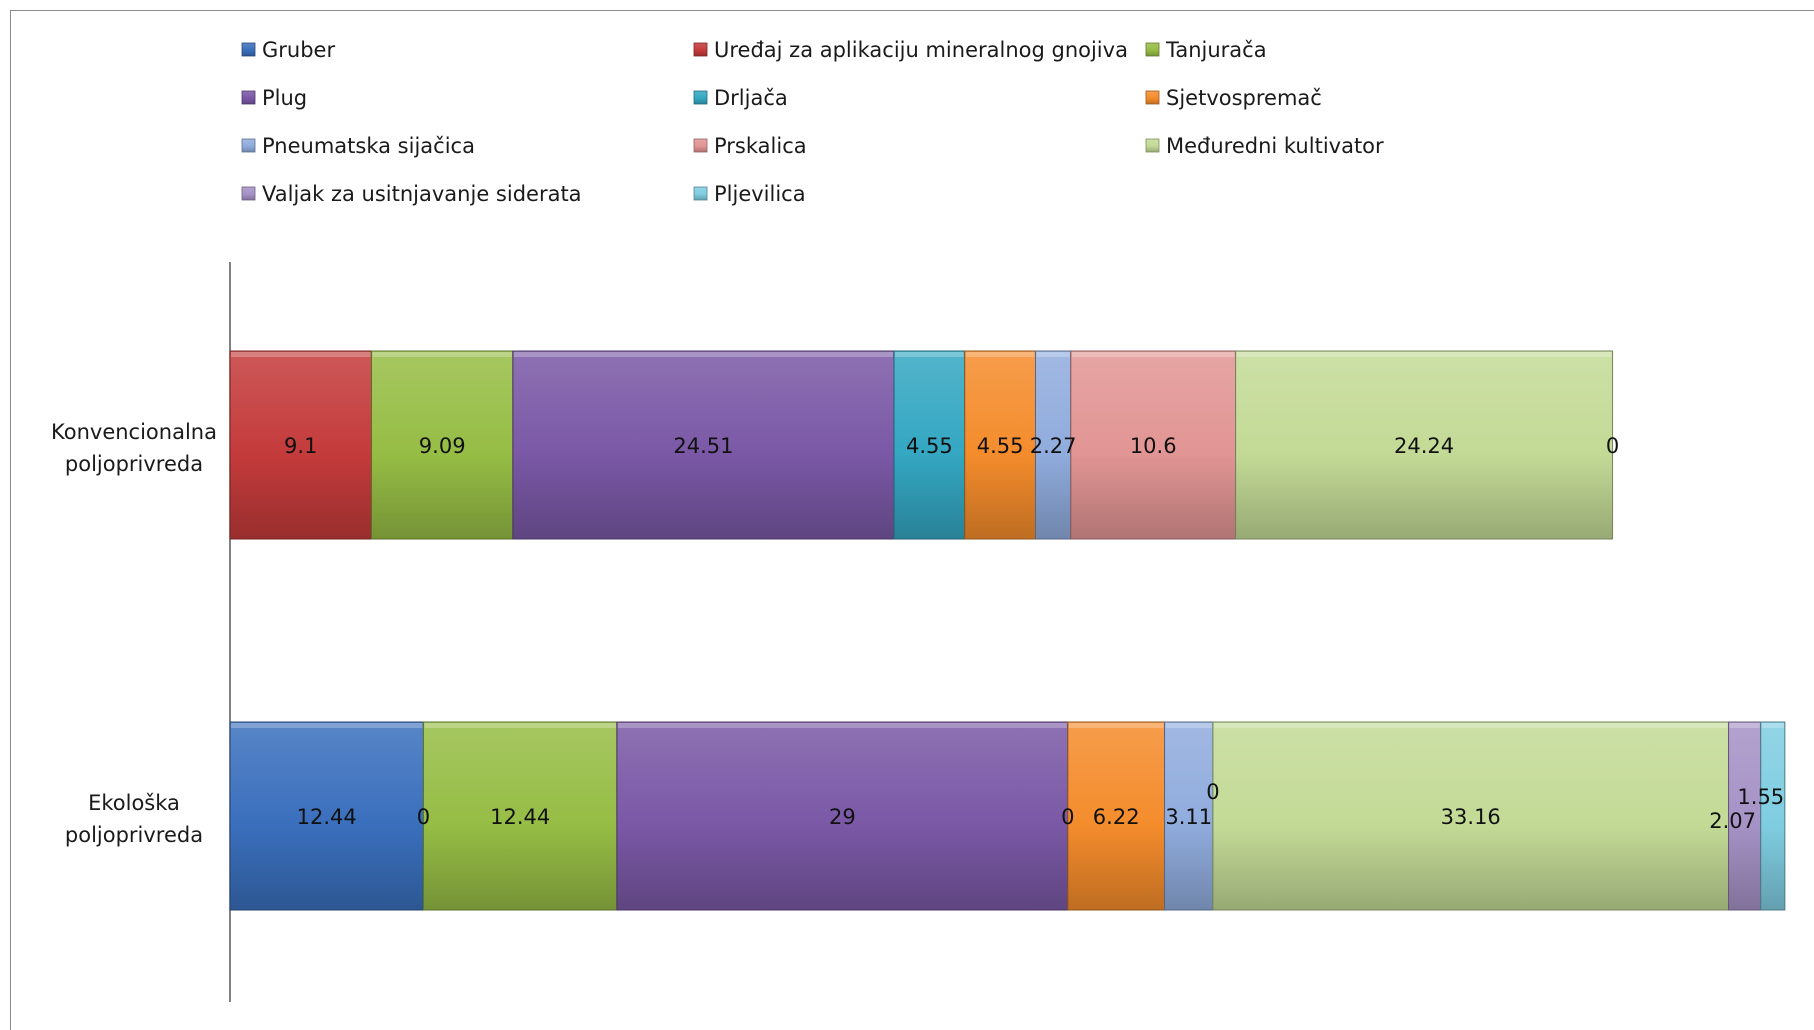 The width and height of the screenshot is (1814, 1030). What do you see at coordinates (700, 145) in the screenshot?
I see `legend-swatch-prskalica` at bounding box center [700, 145].